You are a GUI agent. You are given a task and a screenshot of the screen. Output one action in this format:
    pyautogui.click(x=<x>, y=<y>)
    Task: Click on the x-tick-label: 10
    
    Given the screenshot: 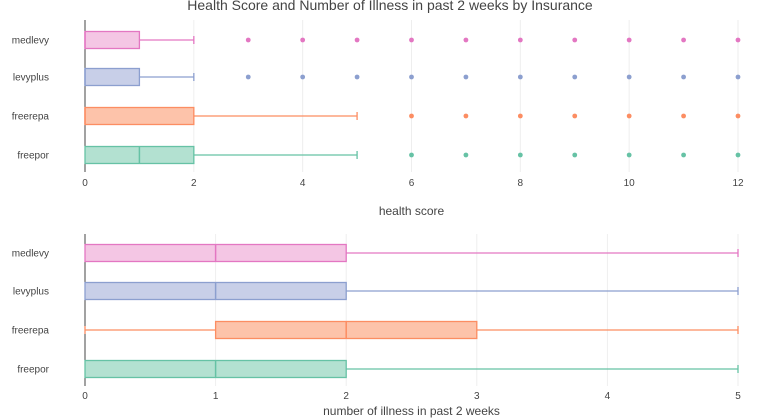 What is the action you would take?
    pyautogui.click(x=630, y=183)
    